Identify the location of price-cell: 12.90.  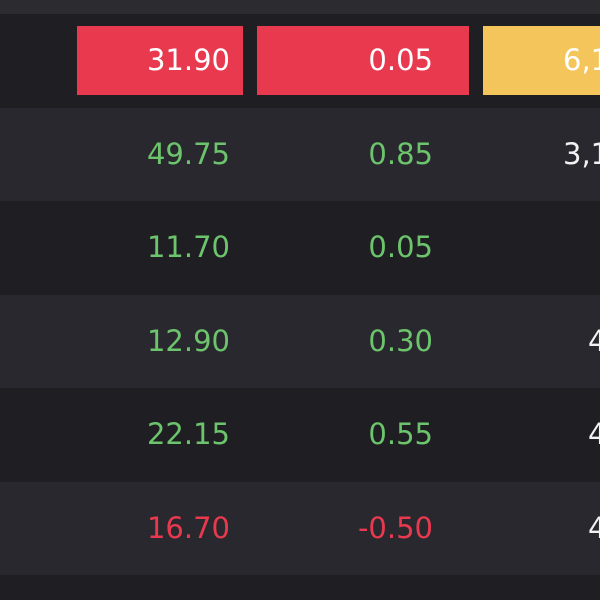
(188, 341).